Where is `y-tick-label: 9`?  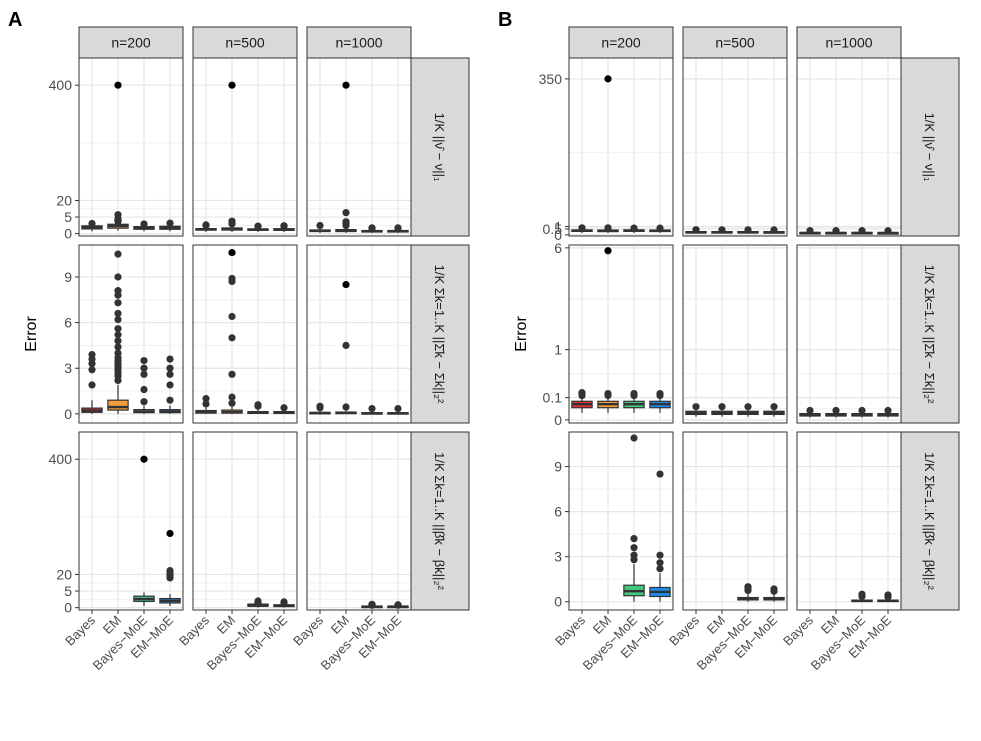
y-tick-label: 9 is located at coordinates (558, 467).